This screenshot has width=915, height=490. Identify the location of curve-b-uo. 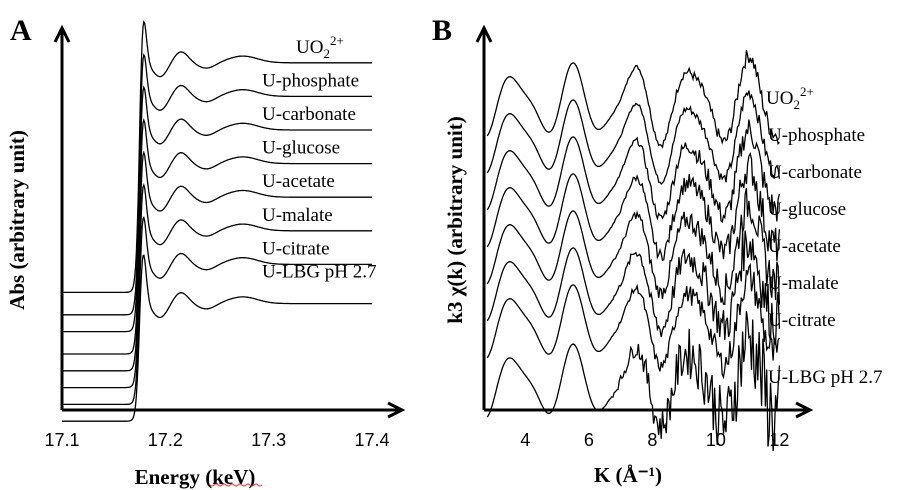
(633, 99).